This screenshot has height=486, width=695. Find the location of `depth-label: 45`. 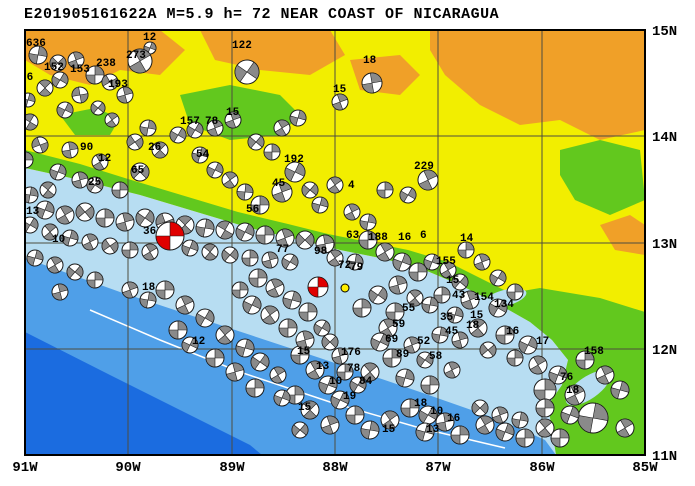

depth-label: 45 is located at coordinates (279, 184).